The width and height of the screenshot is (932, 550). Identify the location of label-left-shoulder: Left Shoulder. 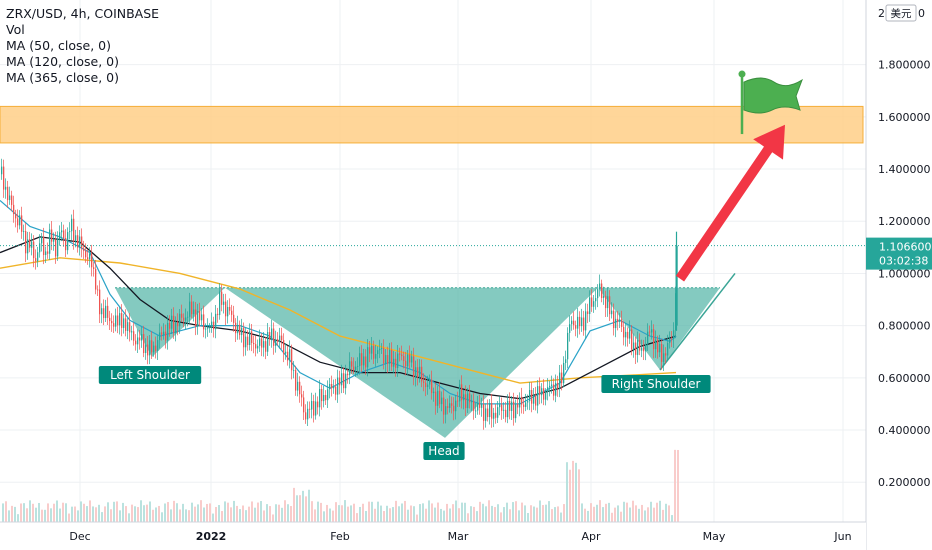
(150, 375).